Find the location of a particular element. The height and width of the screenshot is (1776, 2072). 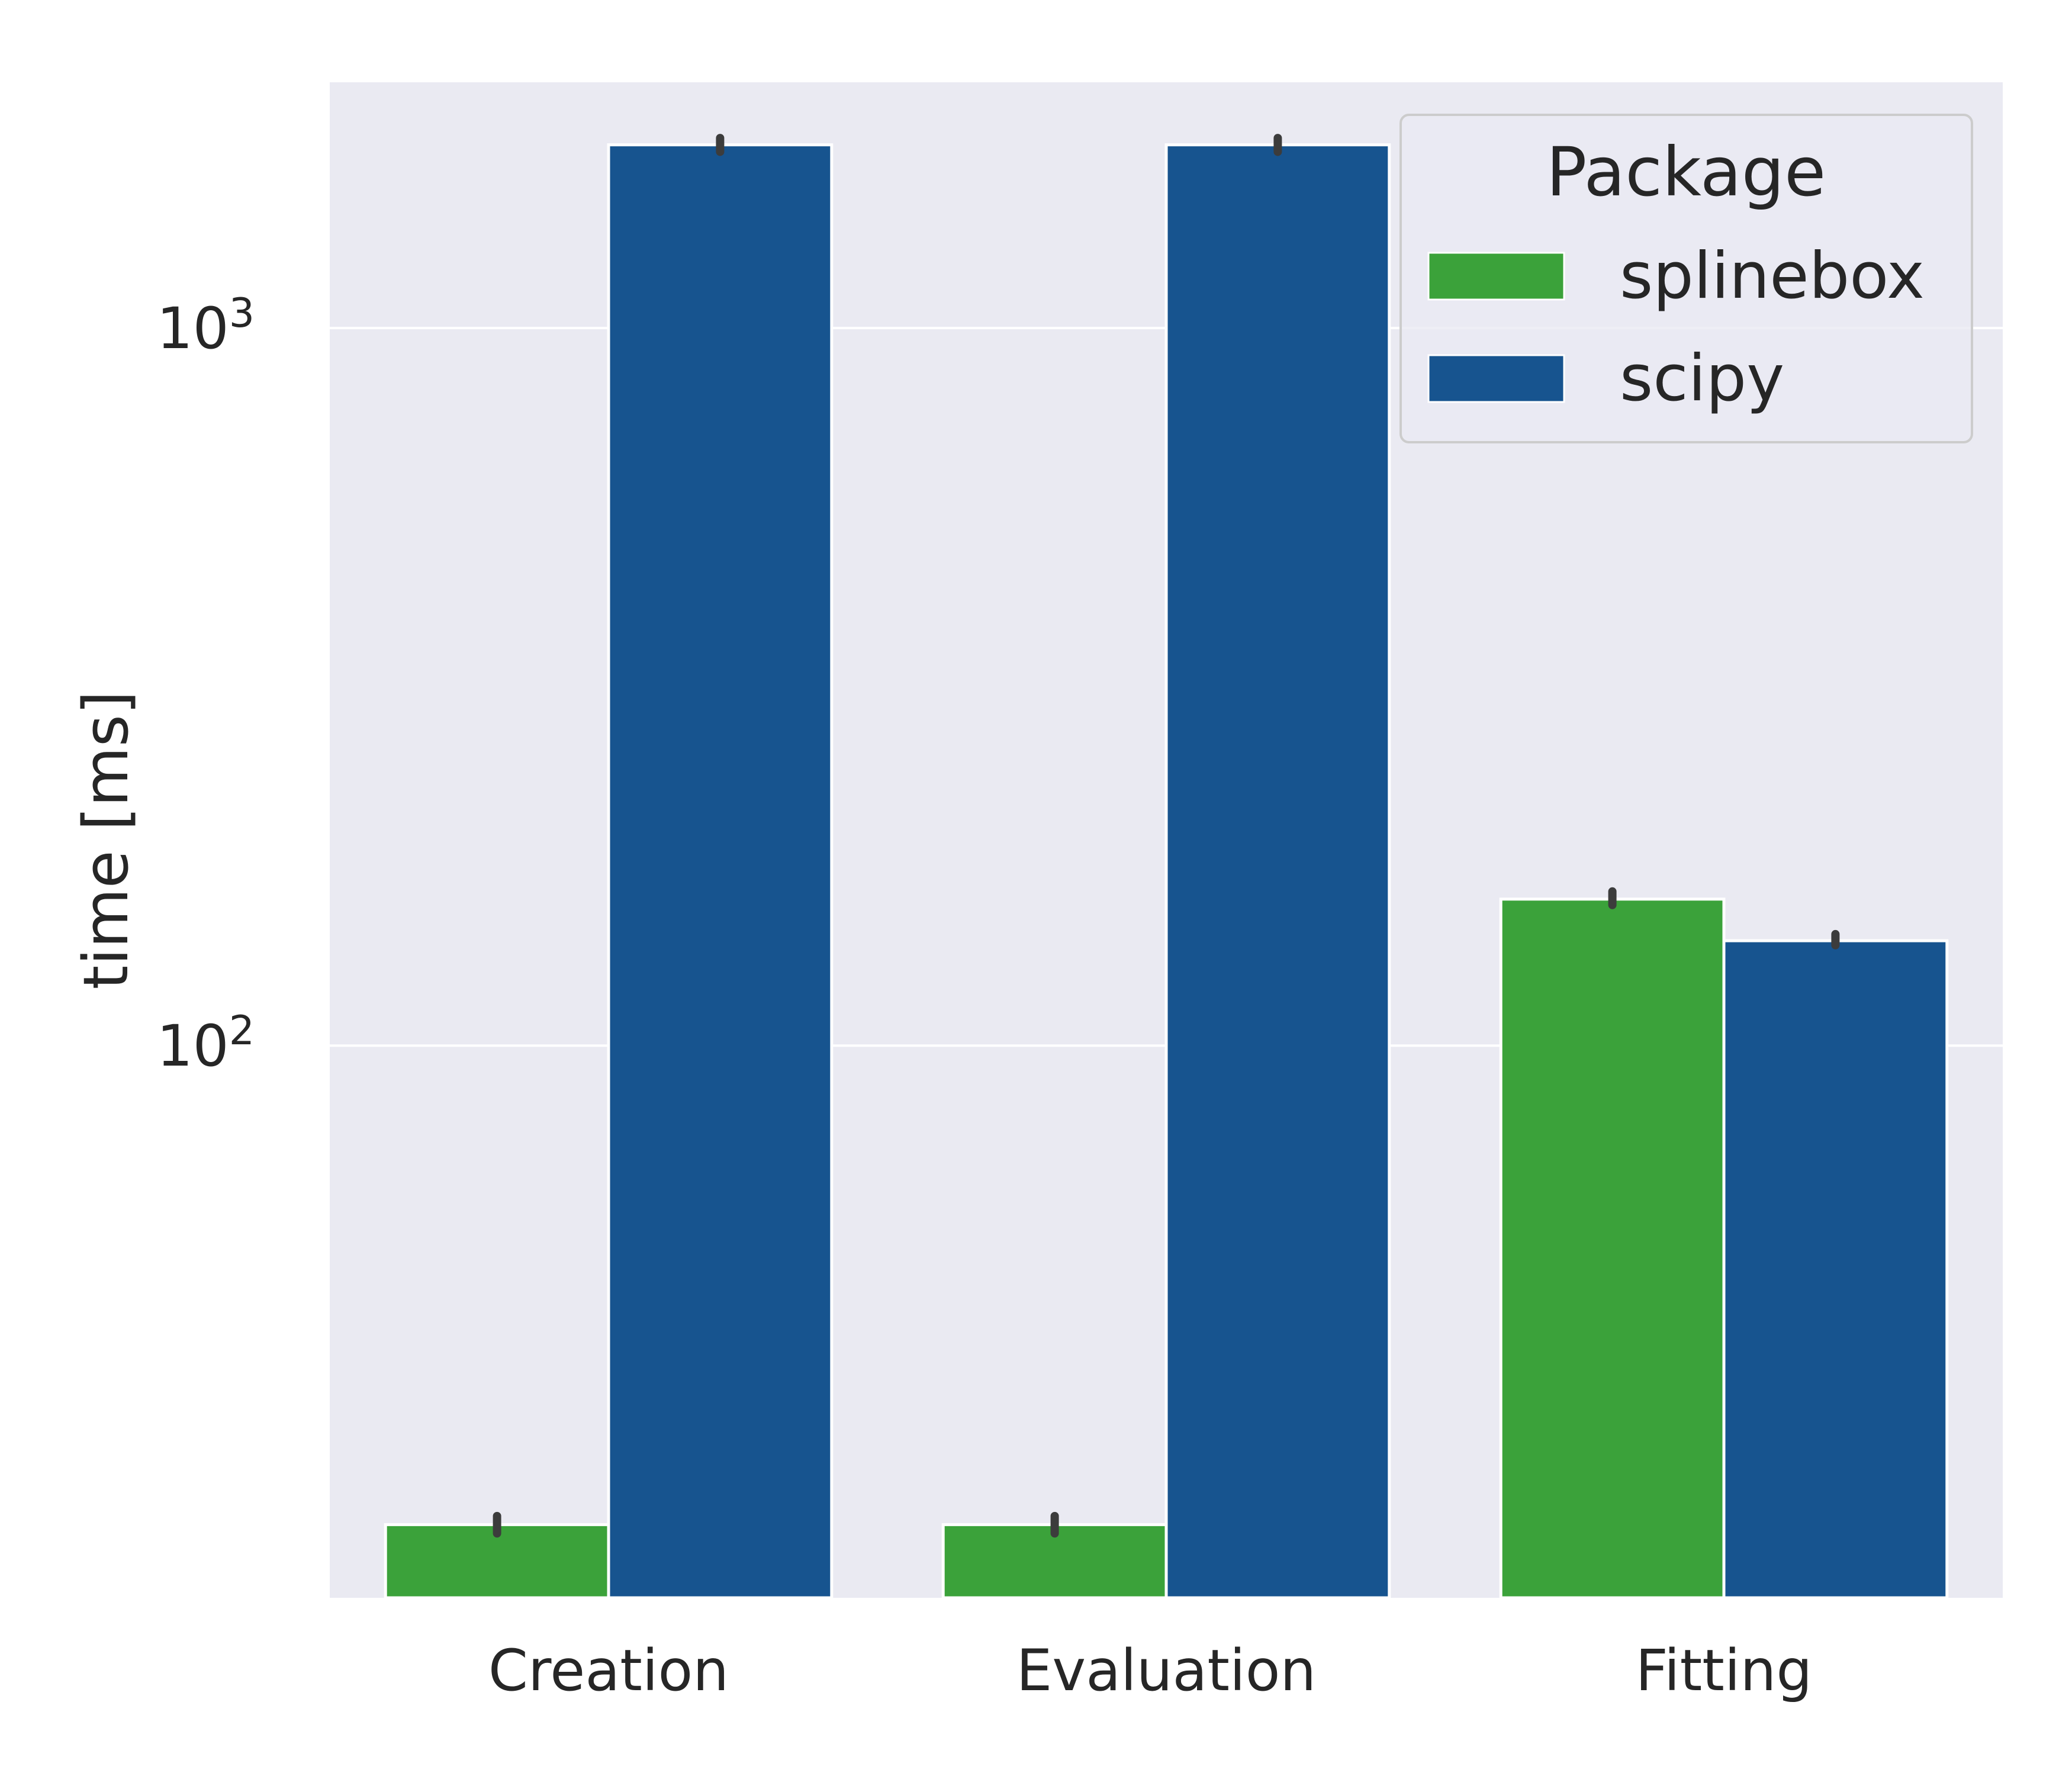

legend-label-scipy: scipy is located at coordinates (1702, 379).